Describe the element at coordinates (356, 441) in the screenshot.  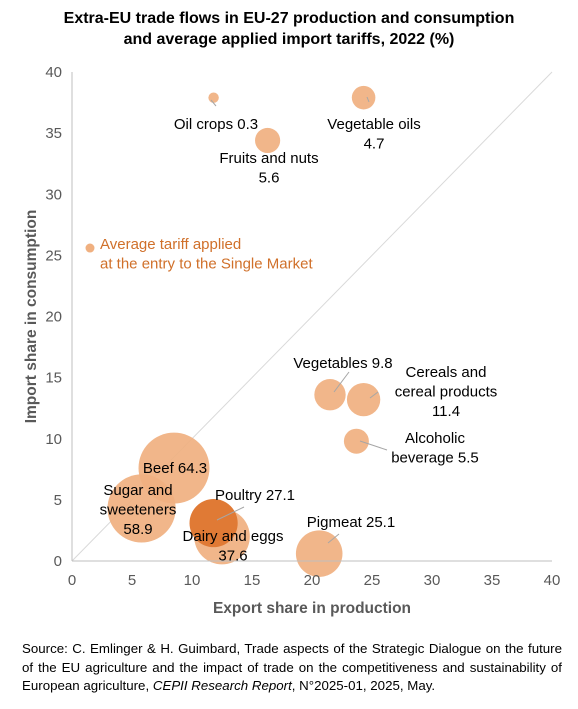
I see `bubble-alcoholic-beverage` at that location.